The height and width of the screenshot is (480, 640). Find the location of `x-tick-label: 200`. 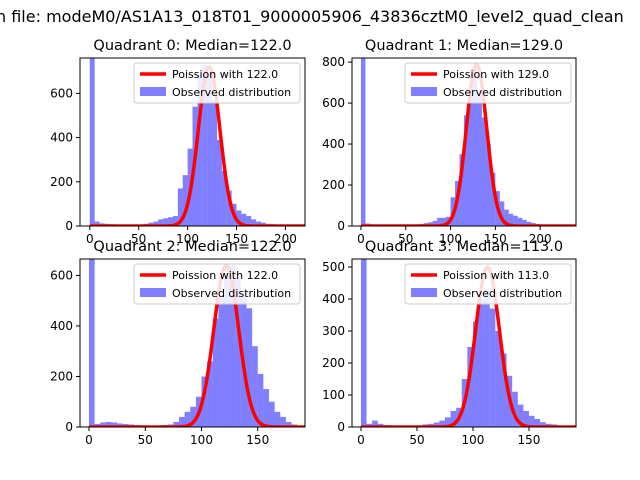

x-tick-label: 200 is located at coordinates (285, 239).